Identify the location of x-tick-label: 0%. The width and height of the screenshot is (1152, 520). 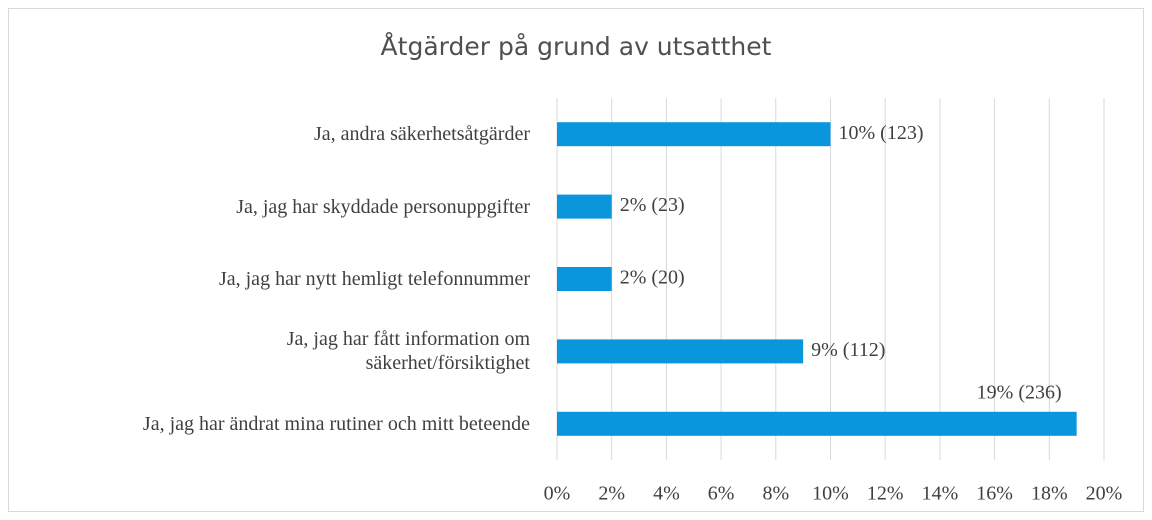
(557, 494).